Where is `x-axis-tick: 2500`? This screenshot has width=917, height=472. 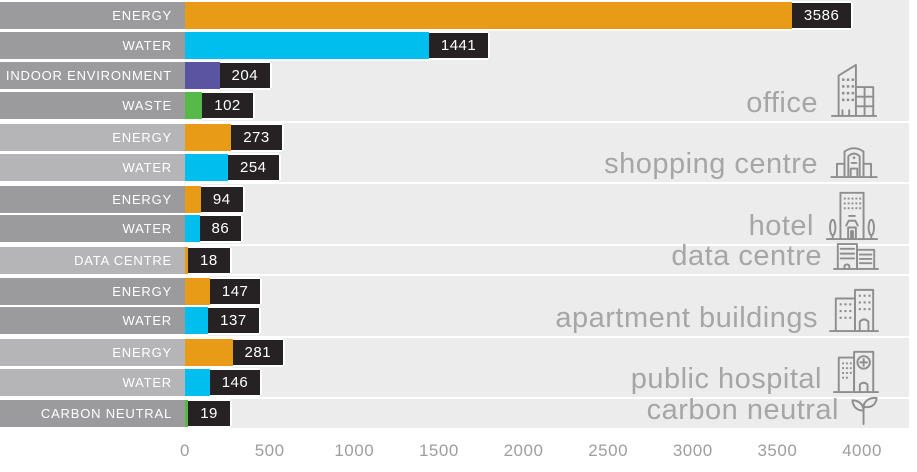 x-axis-tick: 2500 is located at coordinates (608, 450).